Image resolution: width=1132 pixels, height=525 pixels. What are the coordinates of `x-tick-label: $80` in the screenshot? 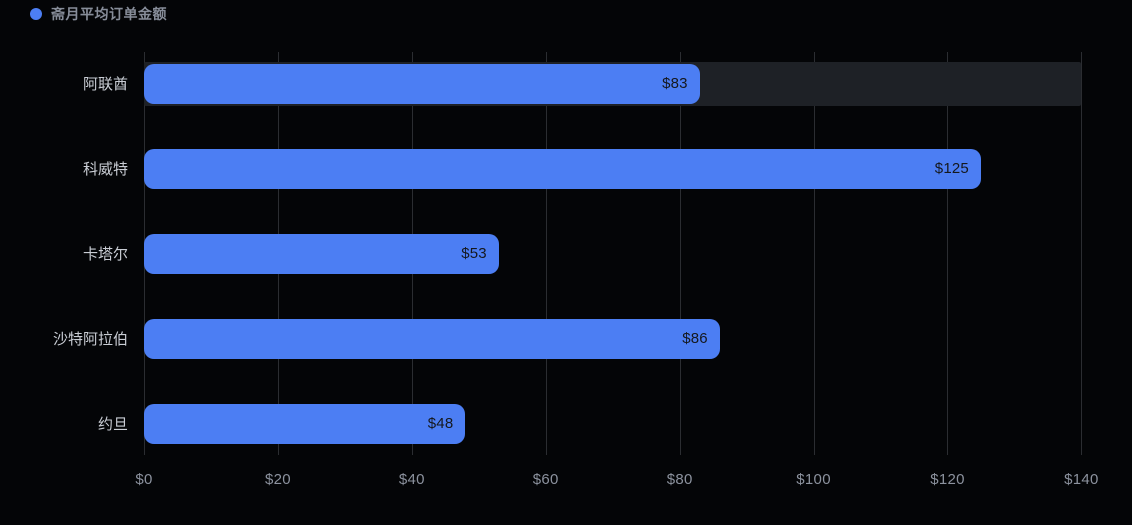 It's located at (679, 479).